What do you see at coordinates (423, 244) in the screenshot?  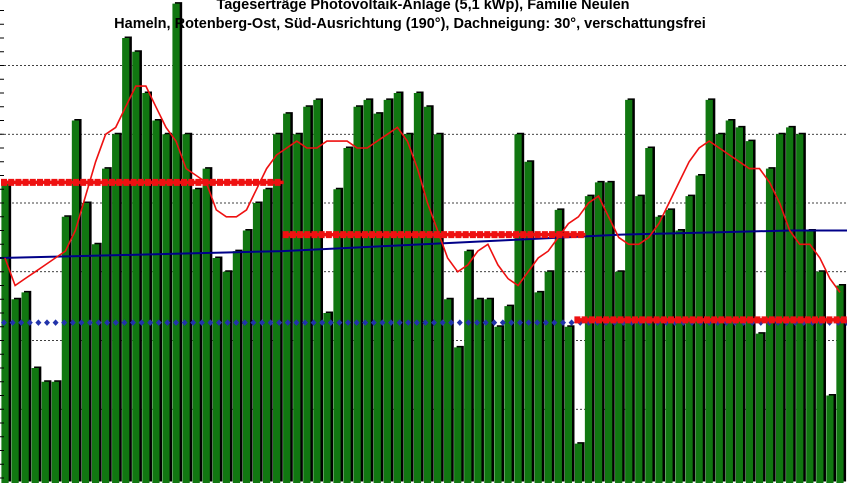 I see `long-term-average-line` at bounding box center [423, 244].